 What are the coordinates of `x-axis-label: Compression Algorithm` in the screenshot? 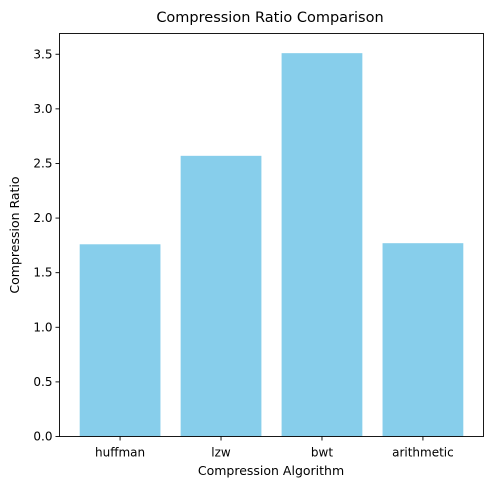 It's located at (271, 470).